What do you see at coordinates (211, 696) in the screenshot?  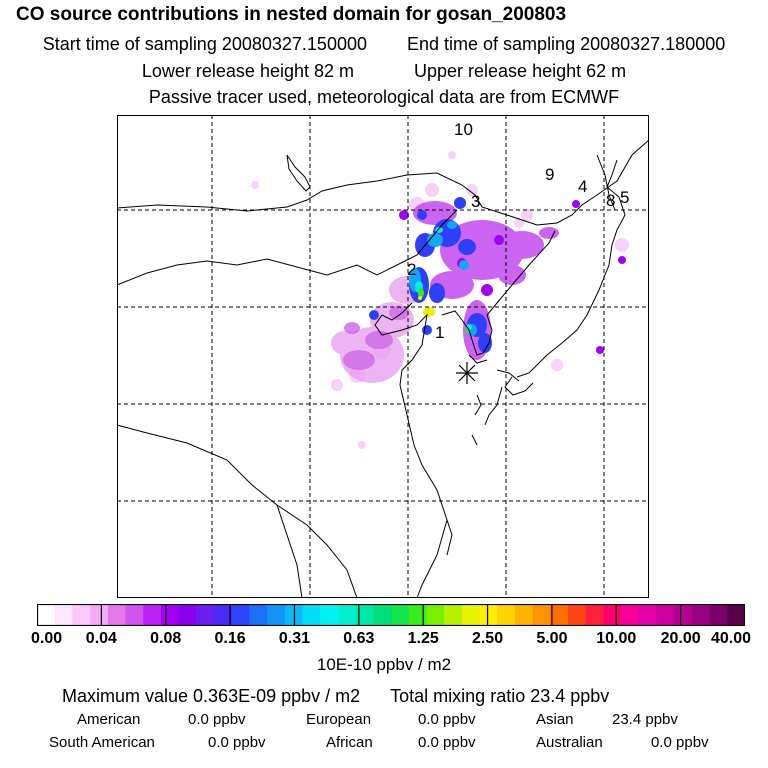 I see `maximum-value-text: Maximum value 0.363E-09 ppbv / m2` at bounding box center [211, 696].